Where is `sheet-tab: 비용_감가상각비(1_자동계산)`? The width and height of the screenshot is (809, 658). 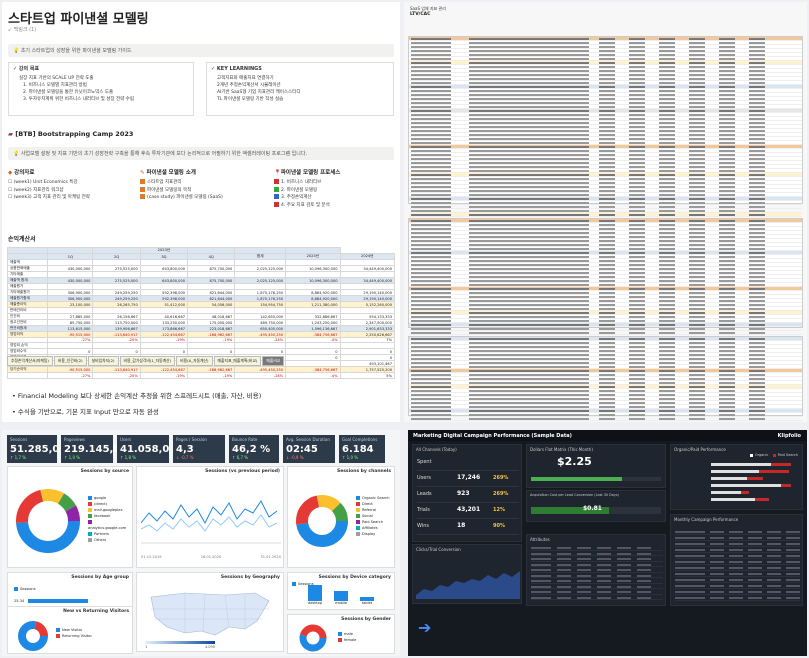
sheet-tab: 비용_감가상각비(1_자동계산) is located at coordinates (147, 361).